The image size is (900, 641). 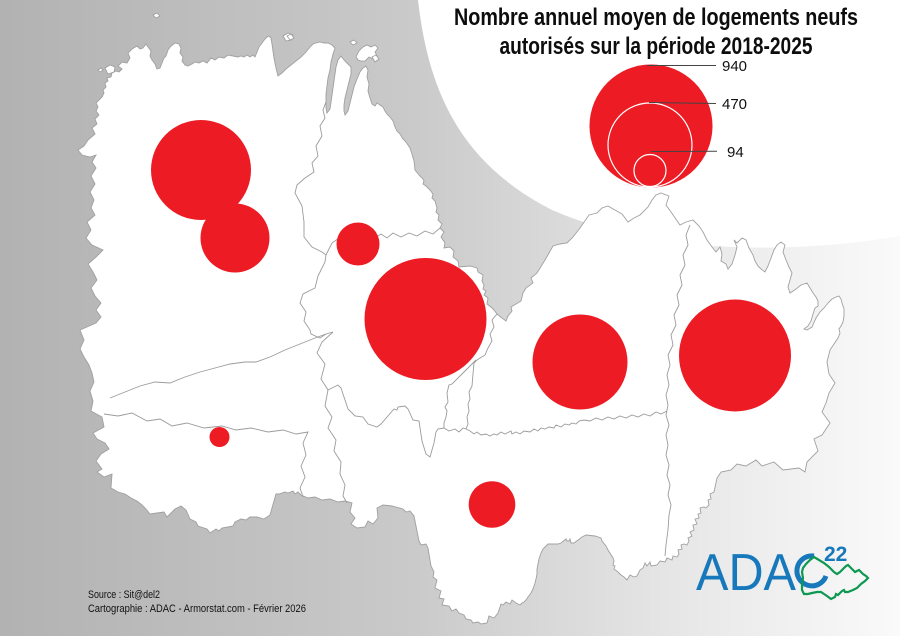 What do you see at coordinates (746, 573) in the screenshot?
I see `svg-text: ADA` at bounding box center [746, 573].